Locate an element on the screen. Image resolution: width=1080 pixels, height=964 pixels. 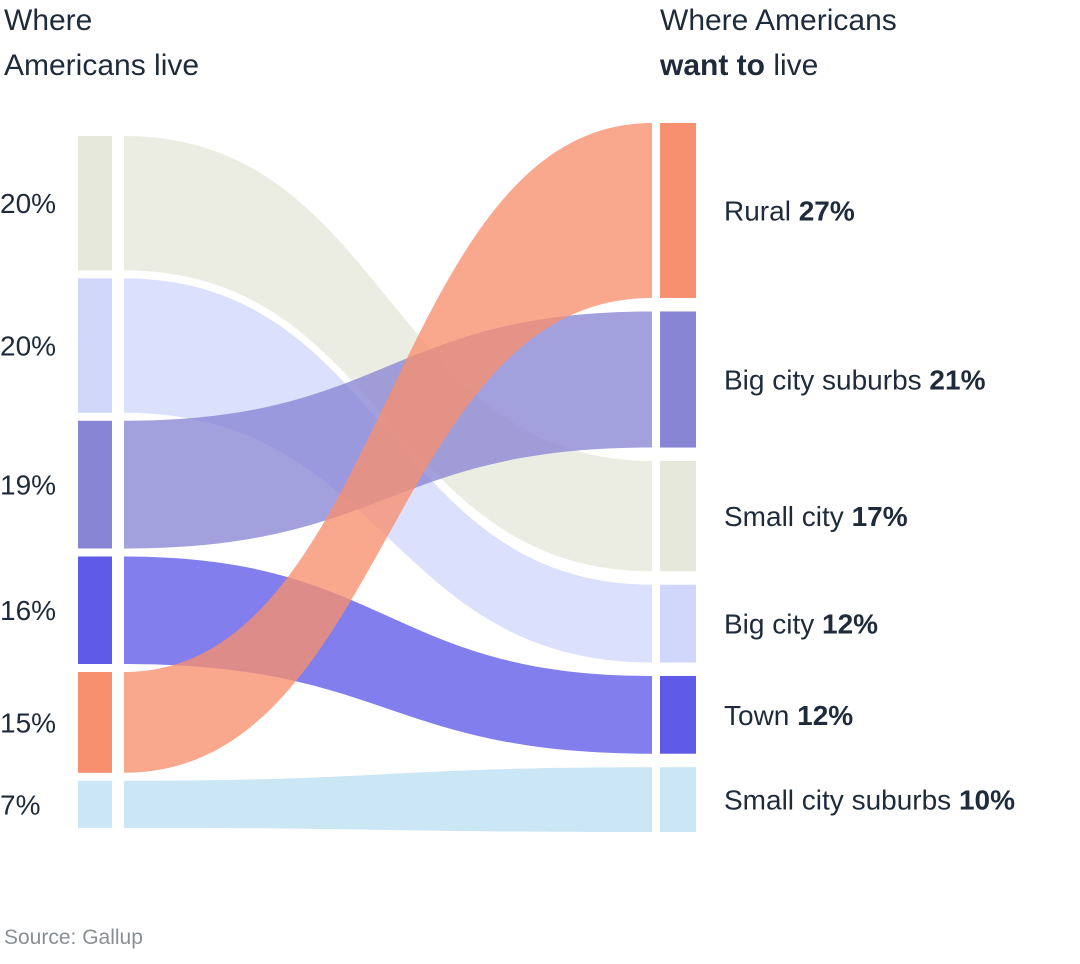
left-bar-big-city is located at coordinates (95, 345).